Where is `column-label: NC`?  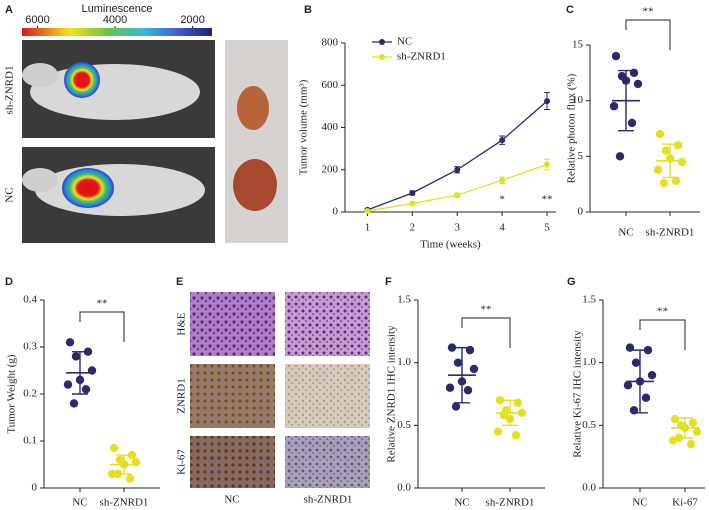
column-label: NC is located at coordinates (231, 500).